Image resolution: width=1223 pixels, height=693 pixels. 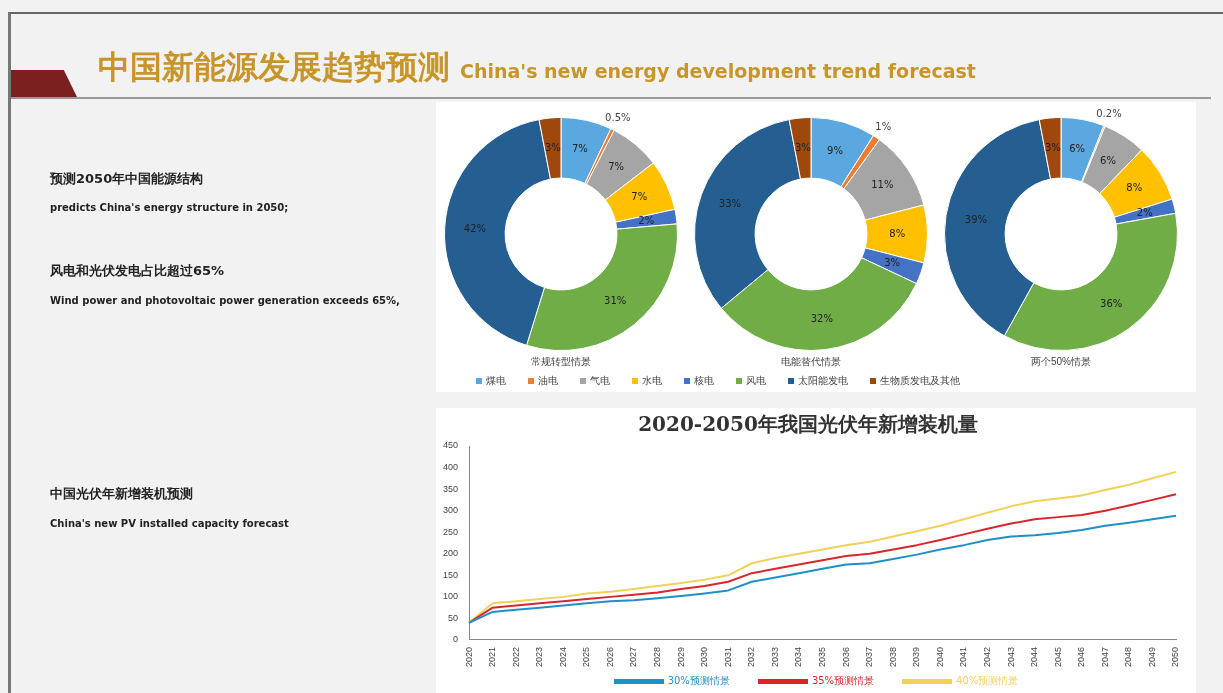 I want to click on x-tick-label: 2049, so click(x=1151, y=657).